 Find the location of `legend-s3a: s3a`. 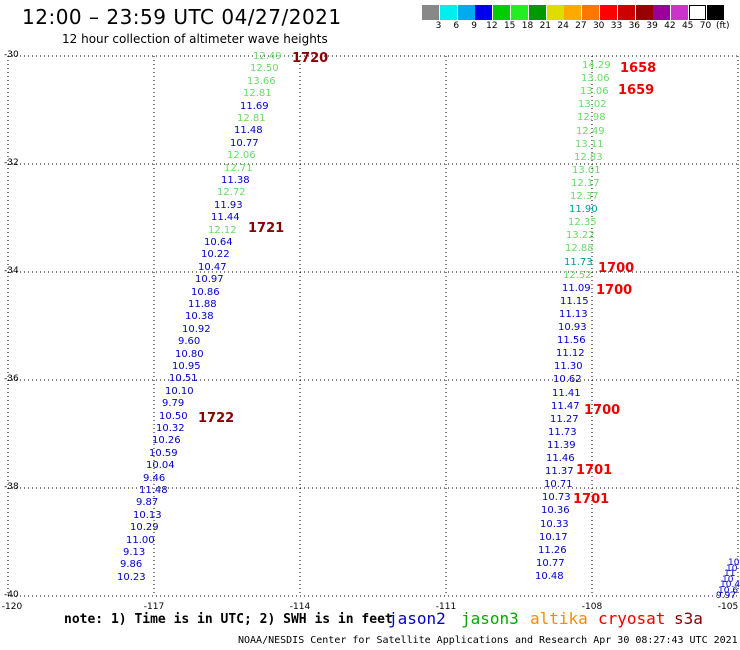

legend-s3a: s3a is located at coordinates (688, 618).